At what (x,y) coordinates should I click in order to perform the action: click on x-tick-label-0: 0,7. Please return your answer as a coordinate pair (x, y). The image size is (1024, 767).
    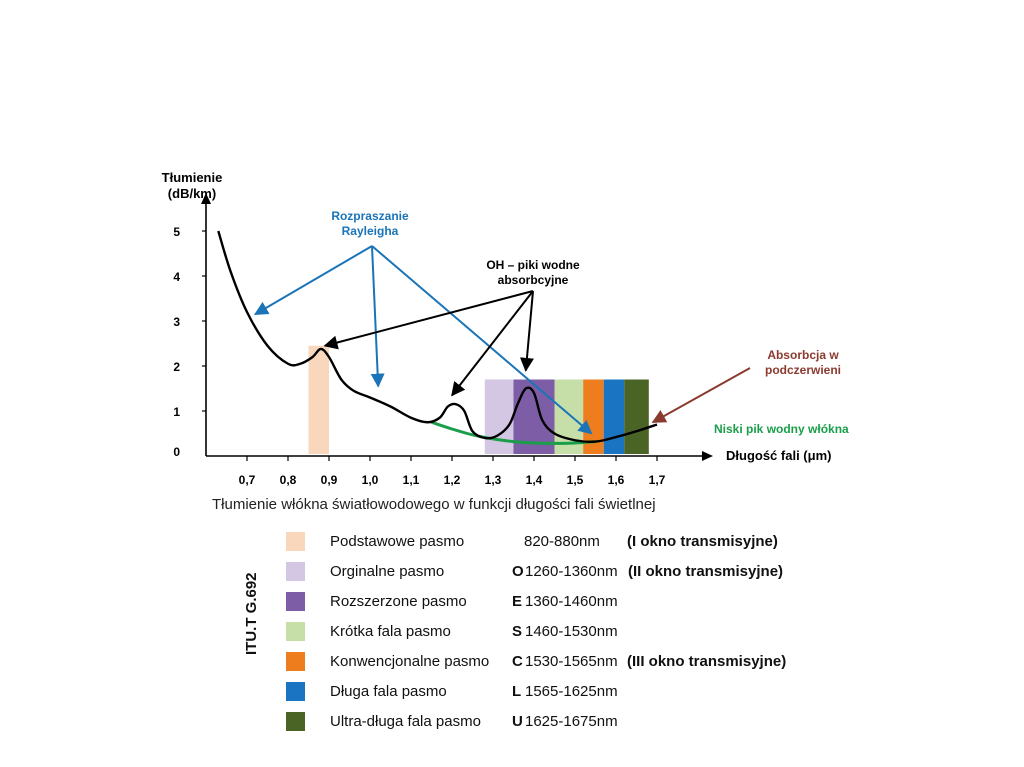
    Looking at the image, I should click on (247, 480).